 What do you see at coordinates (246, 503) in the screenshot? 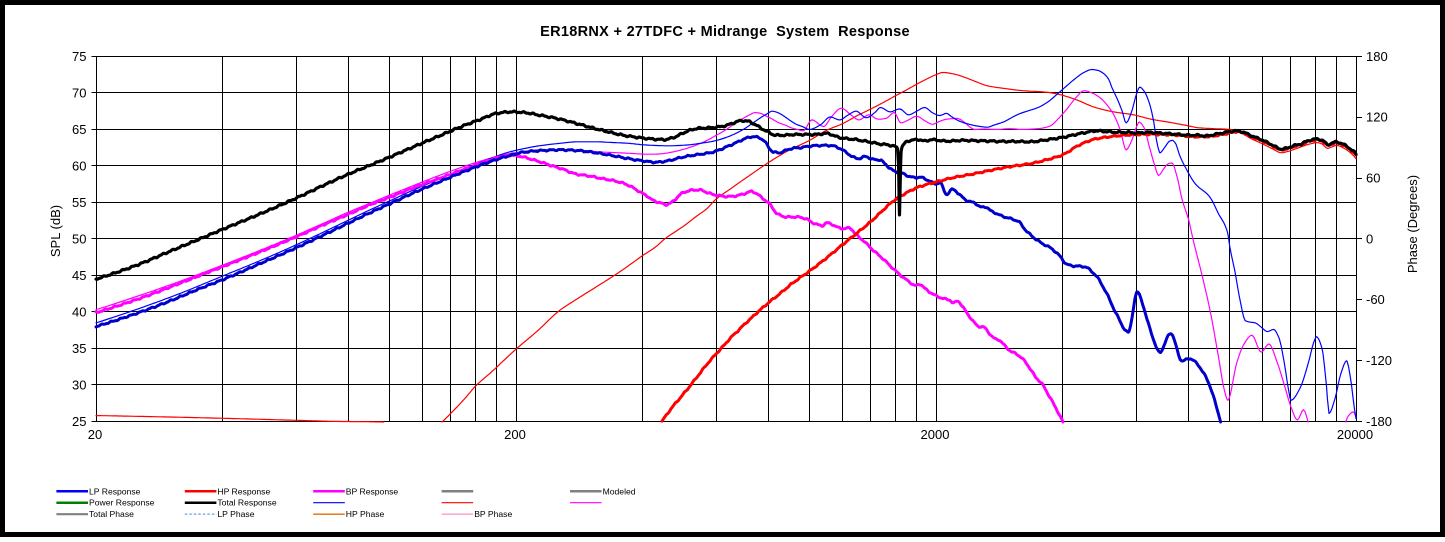
I see `svg-text: Total Response` at bounding box center [246, 503].